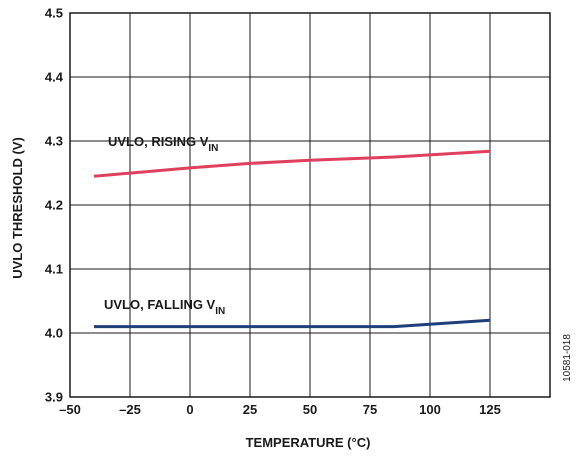 The height and width of the screenshot is (457, 578). What do you see at coordinates (280, 409) in the screenshot?
I see `x-tick-labels: –50 –25 0 25 50 75 100 125` at bounding box center [280, 409].